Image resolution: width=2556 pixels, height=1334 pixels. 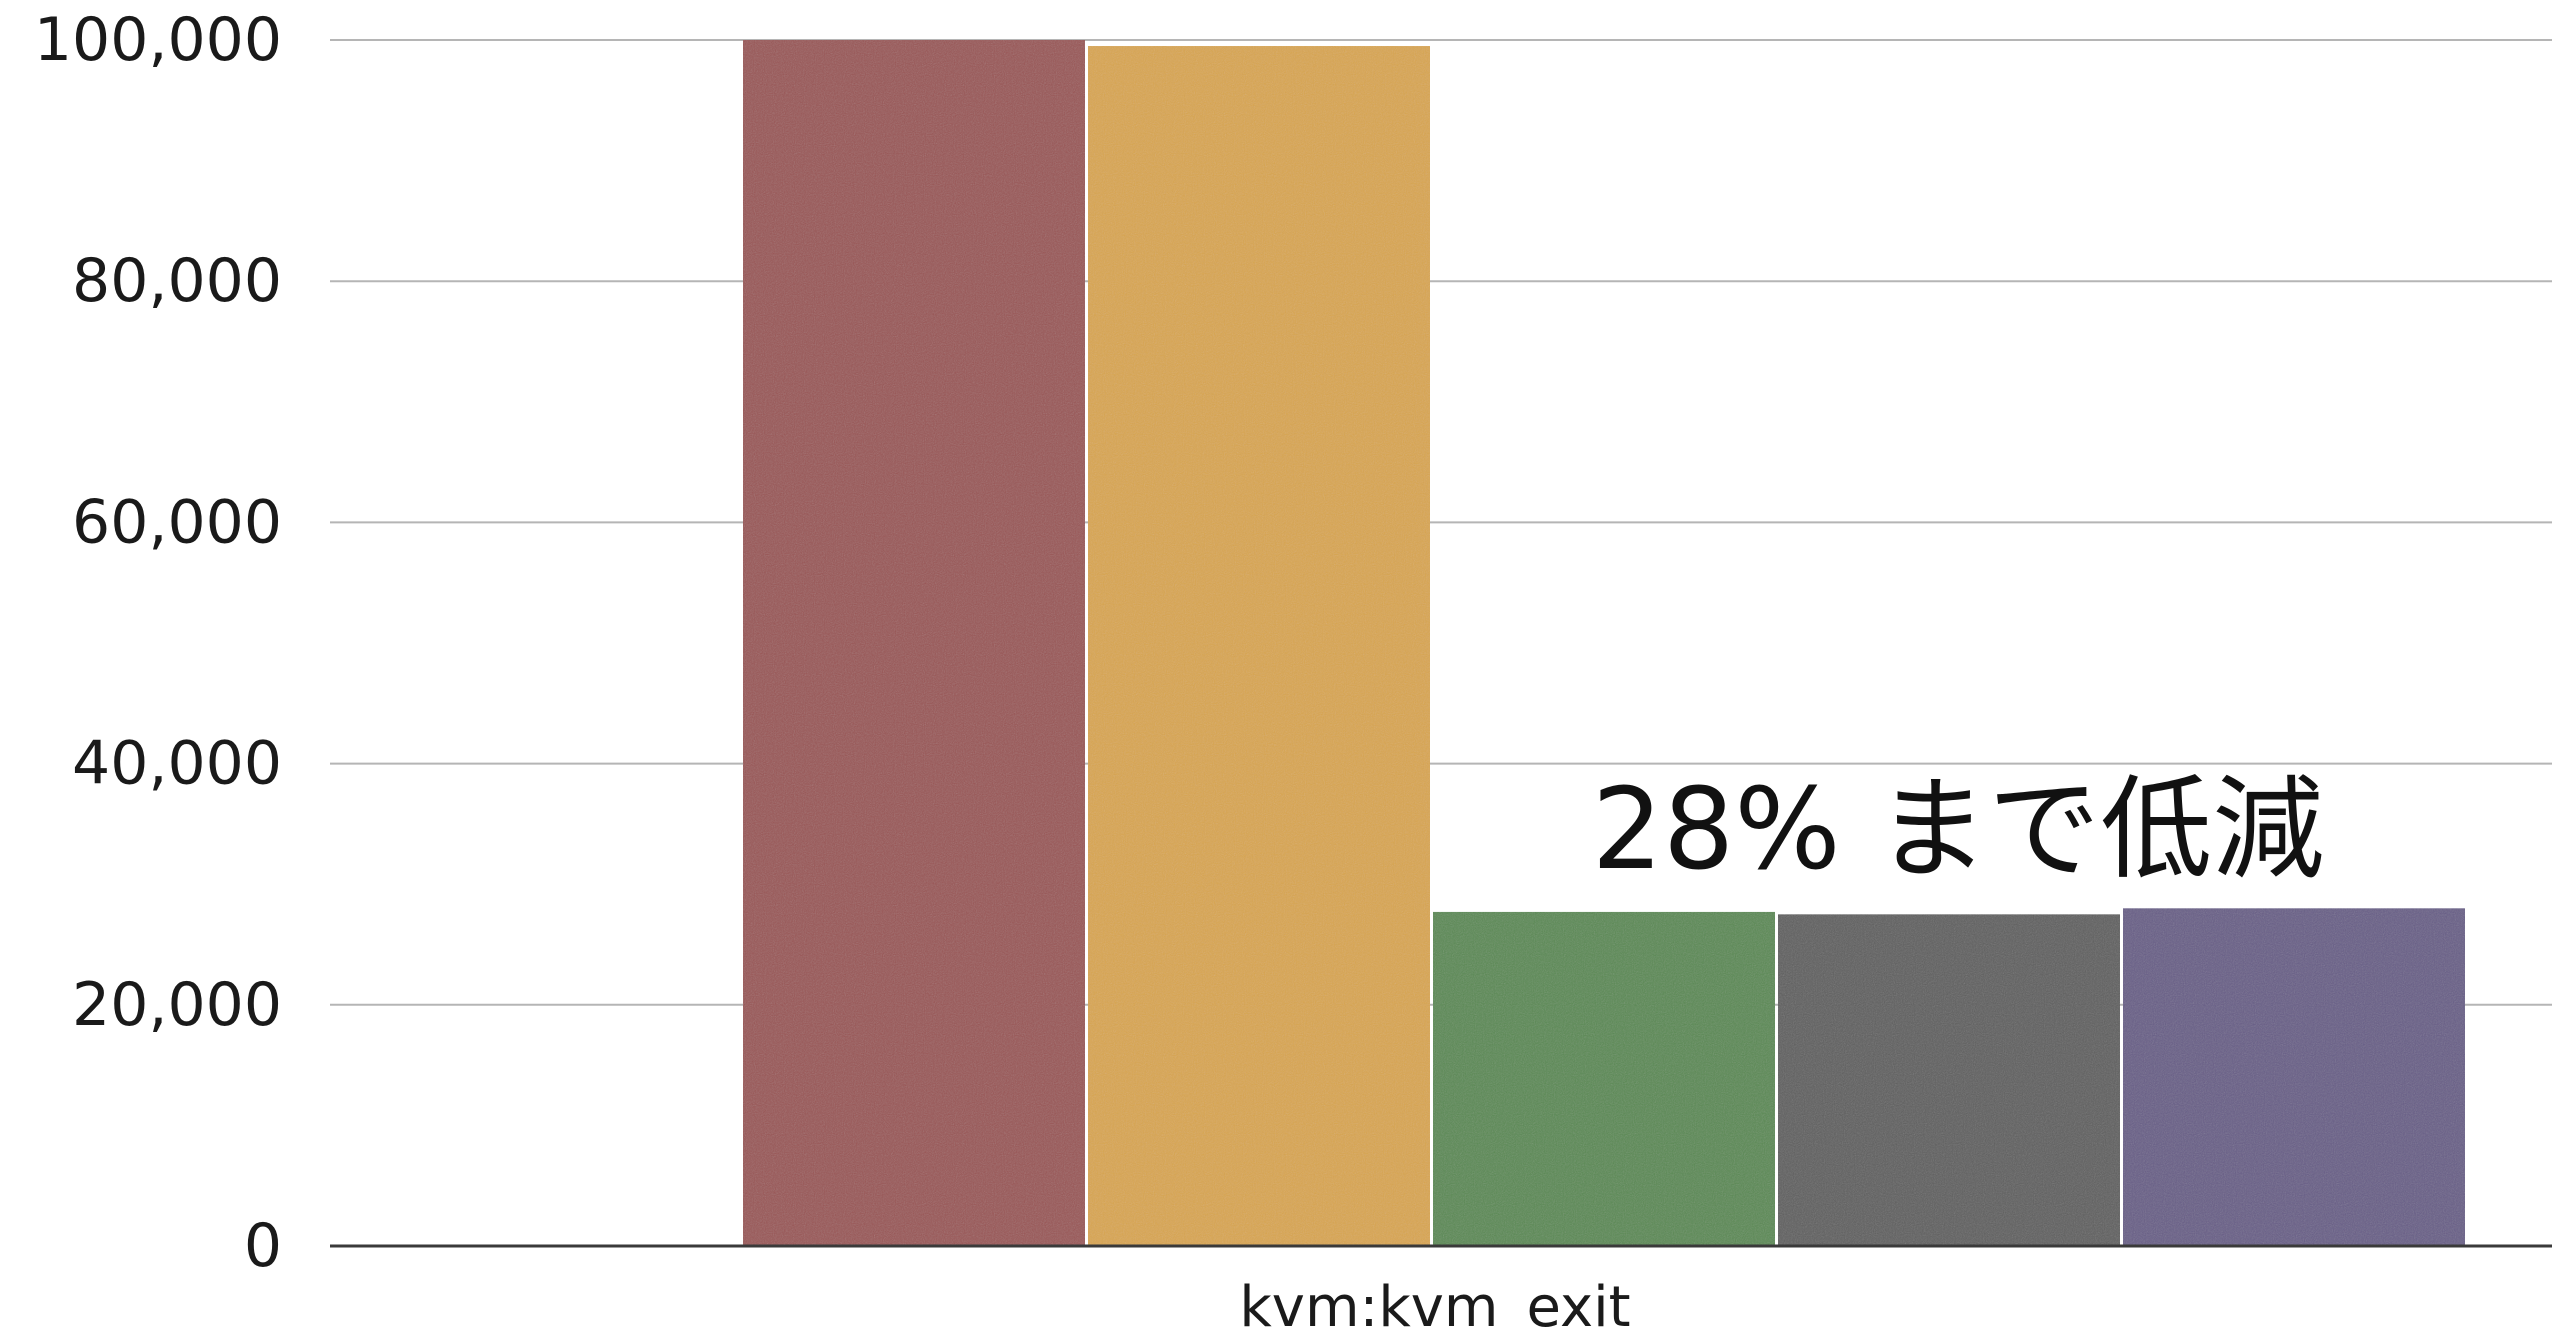 What do you see at coordinates (177, 281) in the screenshot?
I see `y-tick-label: 80,000` at bounding box center [177, 281].